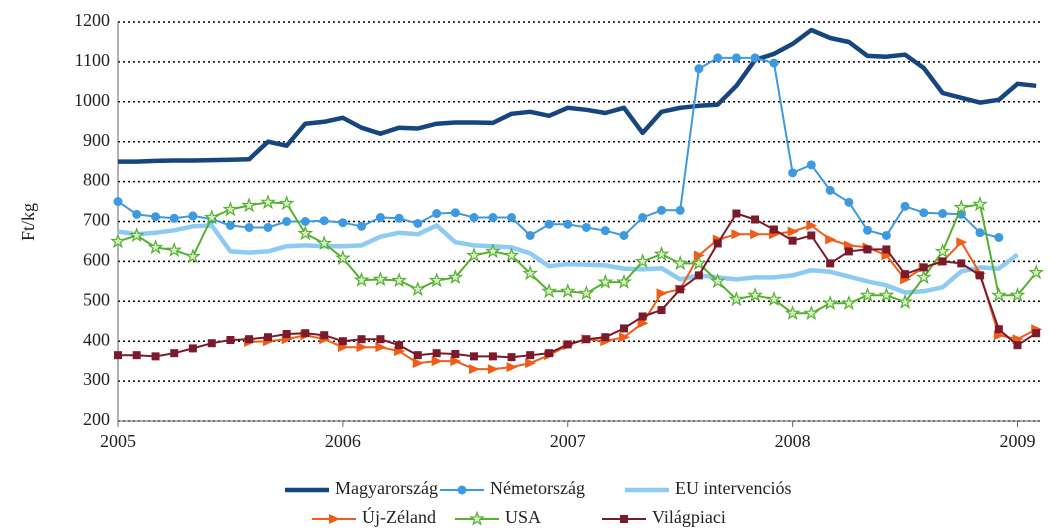  What do you see at coordinates (568, 259) in the screenshot?
I see `series-line` at bounding box center [568, 259].